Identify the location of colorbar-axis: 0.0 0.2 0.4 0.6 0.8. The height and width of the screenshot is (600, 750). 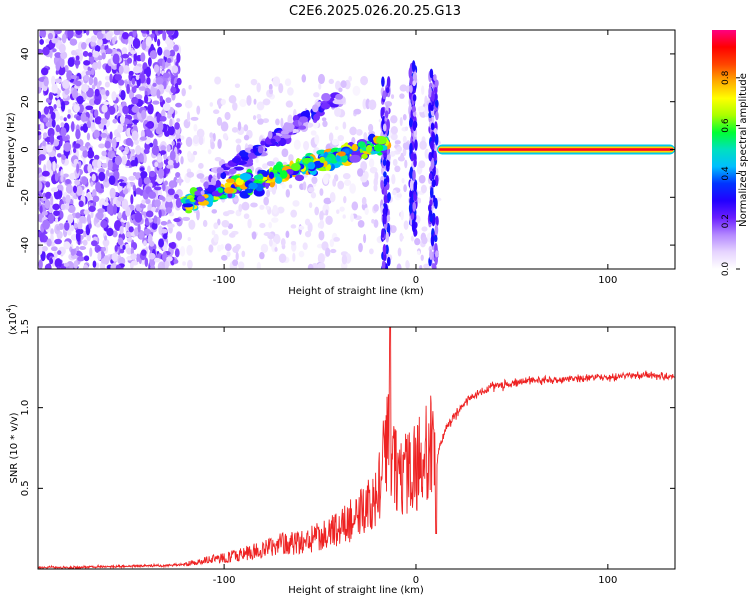
(730, 173).